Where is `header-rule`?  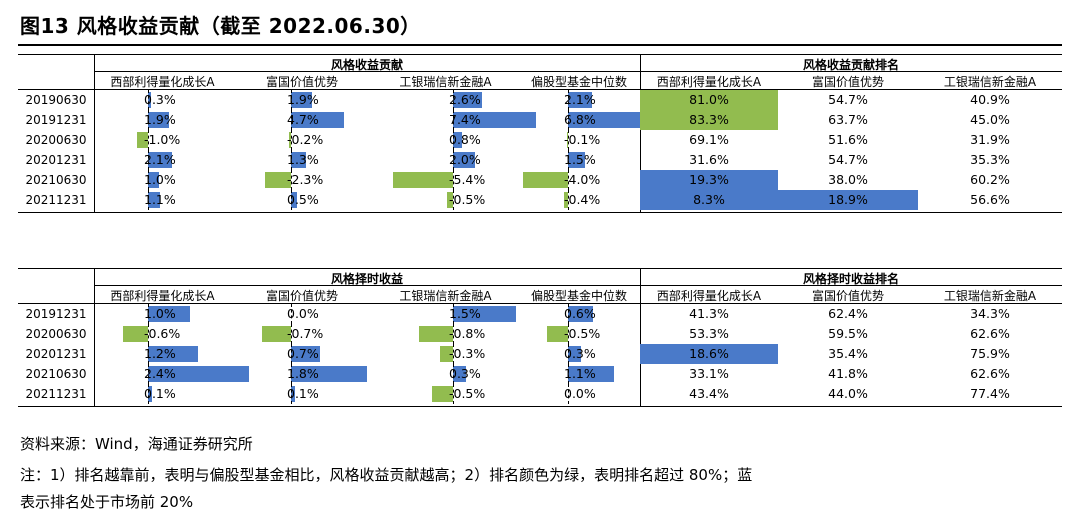
header-rule is located at coordinates (540, 89).